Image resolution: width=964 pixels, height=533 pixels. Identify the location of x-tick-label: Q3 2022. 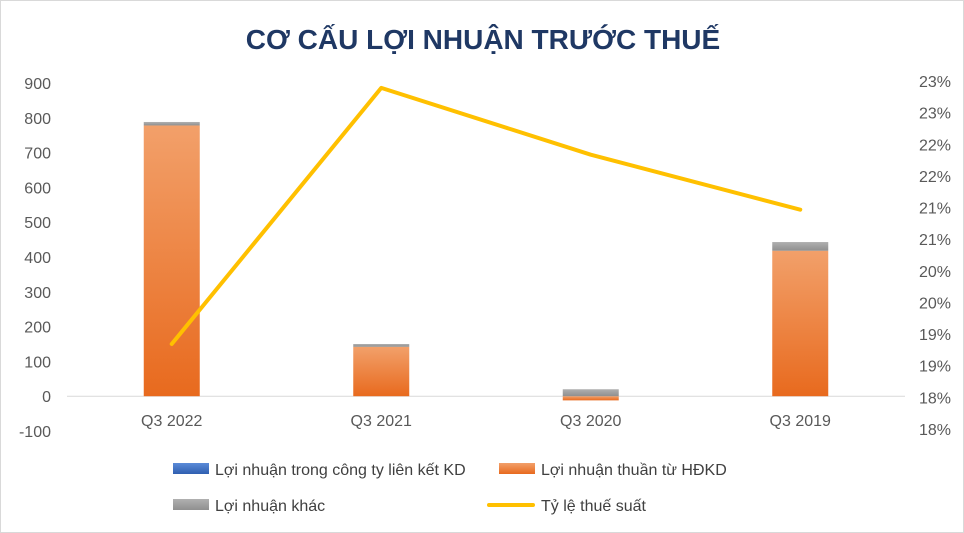
(171, 421).